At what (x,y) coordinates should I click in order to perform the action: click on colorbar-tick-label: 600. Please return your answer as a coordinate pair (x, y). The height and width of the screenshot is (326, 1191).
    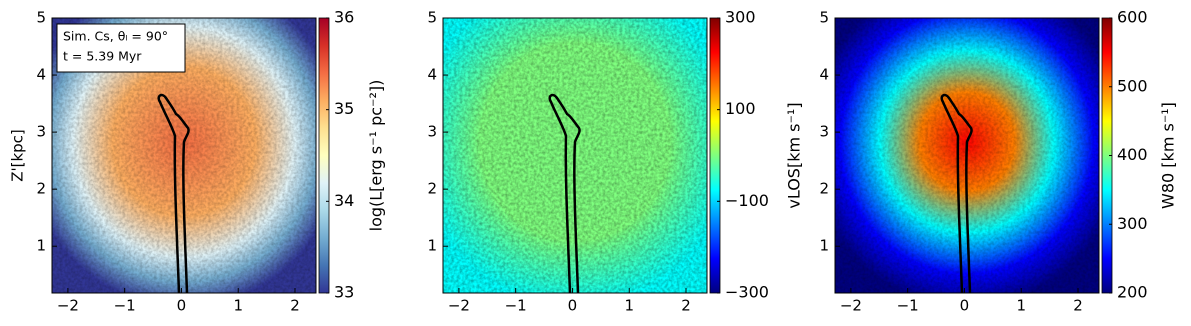
    Looking at the image, I should click on (1132, 17).